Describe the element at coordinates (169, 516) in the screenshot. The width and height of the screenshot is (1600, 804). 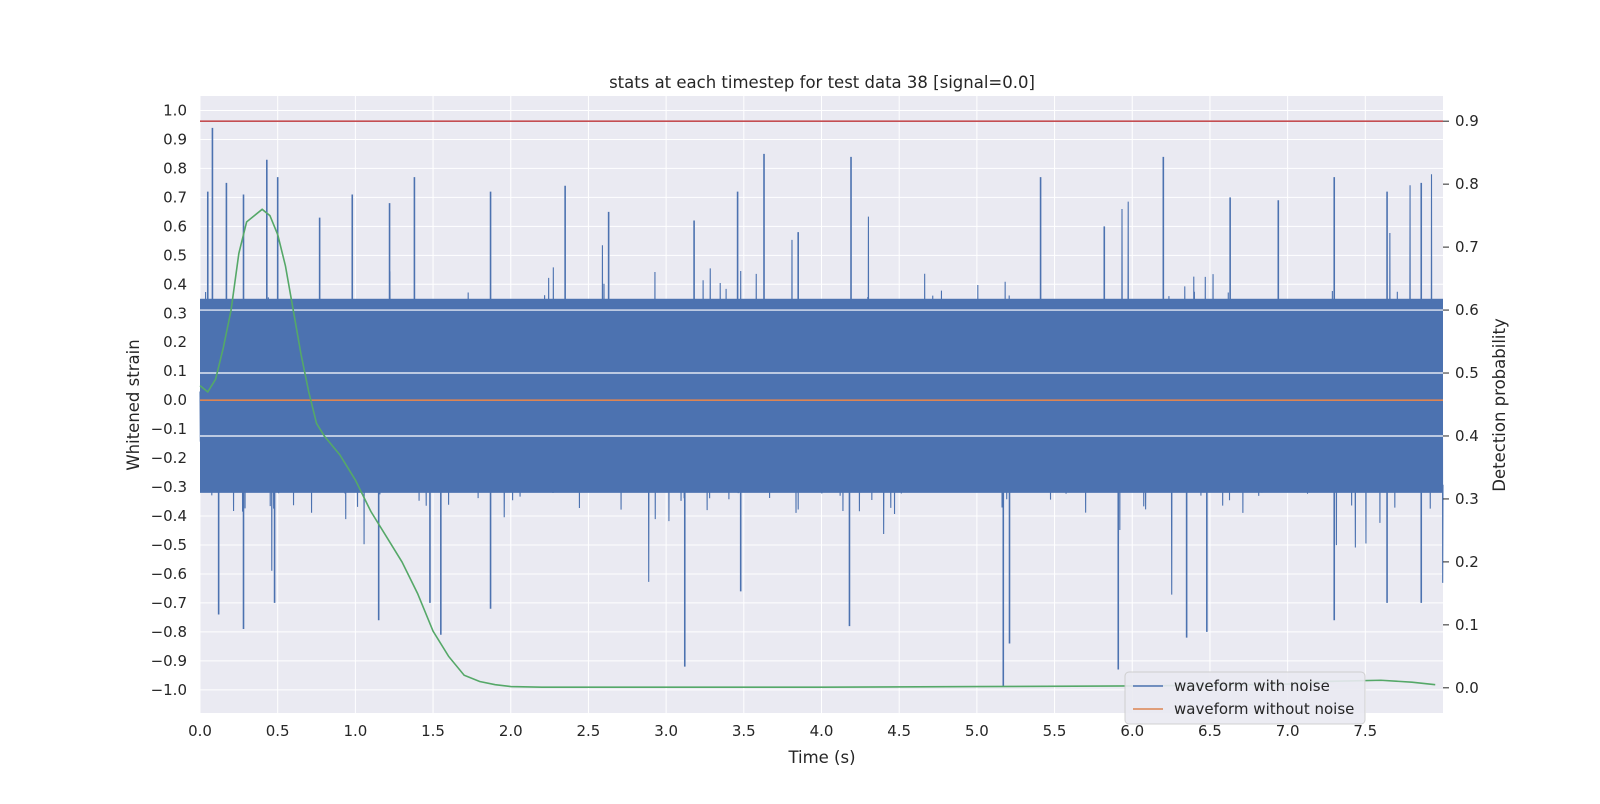
I see `y-tick-label-left: −0.4` at that location.